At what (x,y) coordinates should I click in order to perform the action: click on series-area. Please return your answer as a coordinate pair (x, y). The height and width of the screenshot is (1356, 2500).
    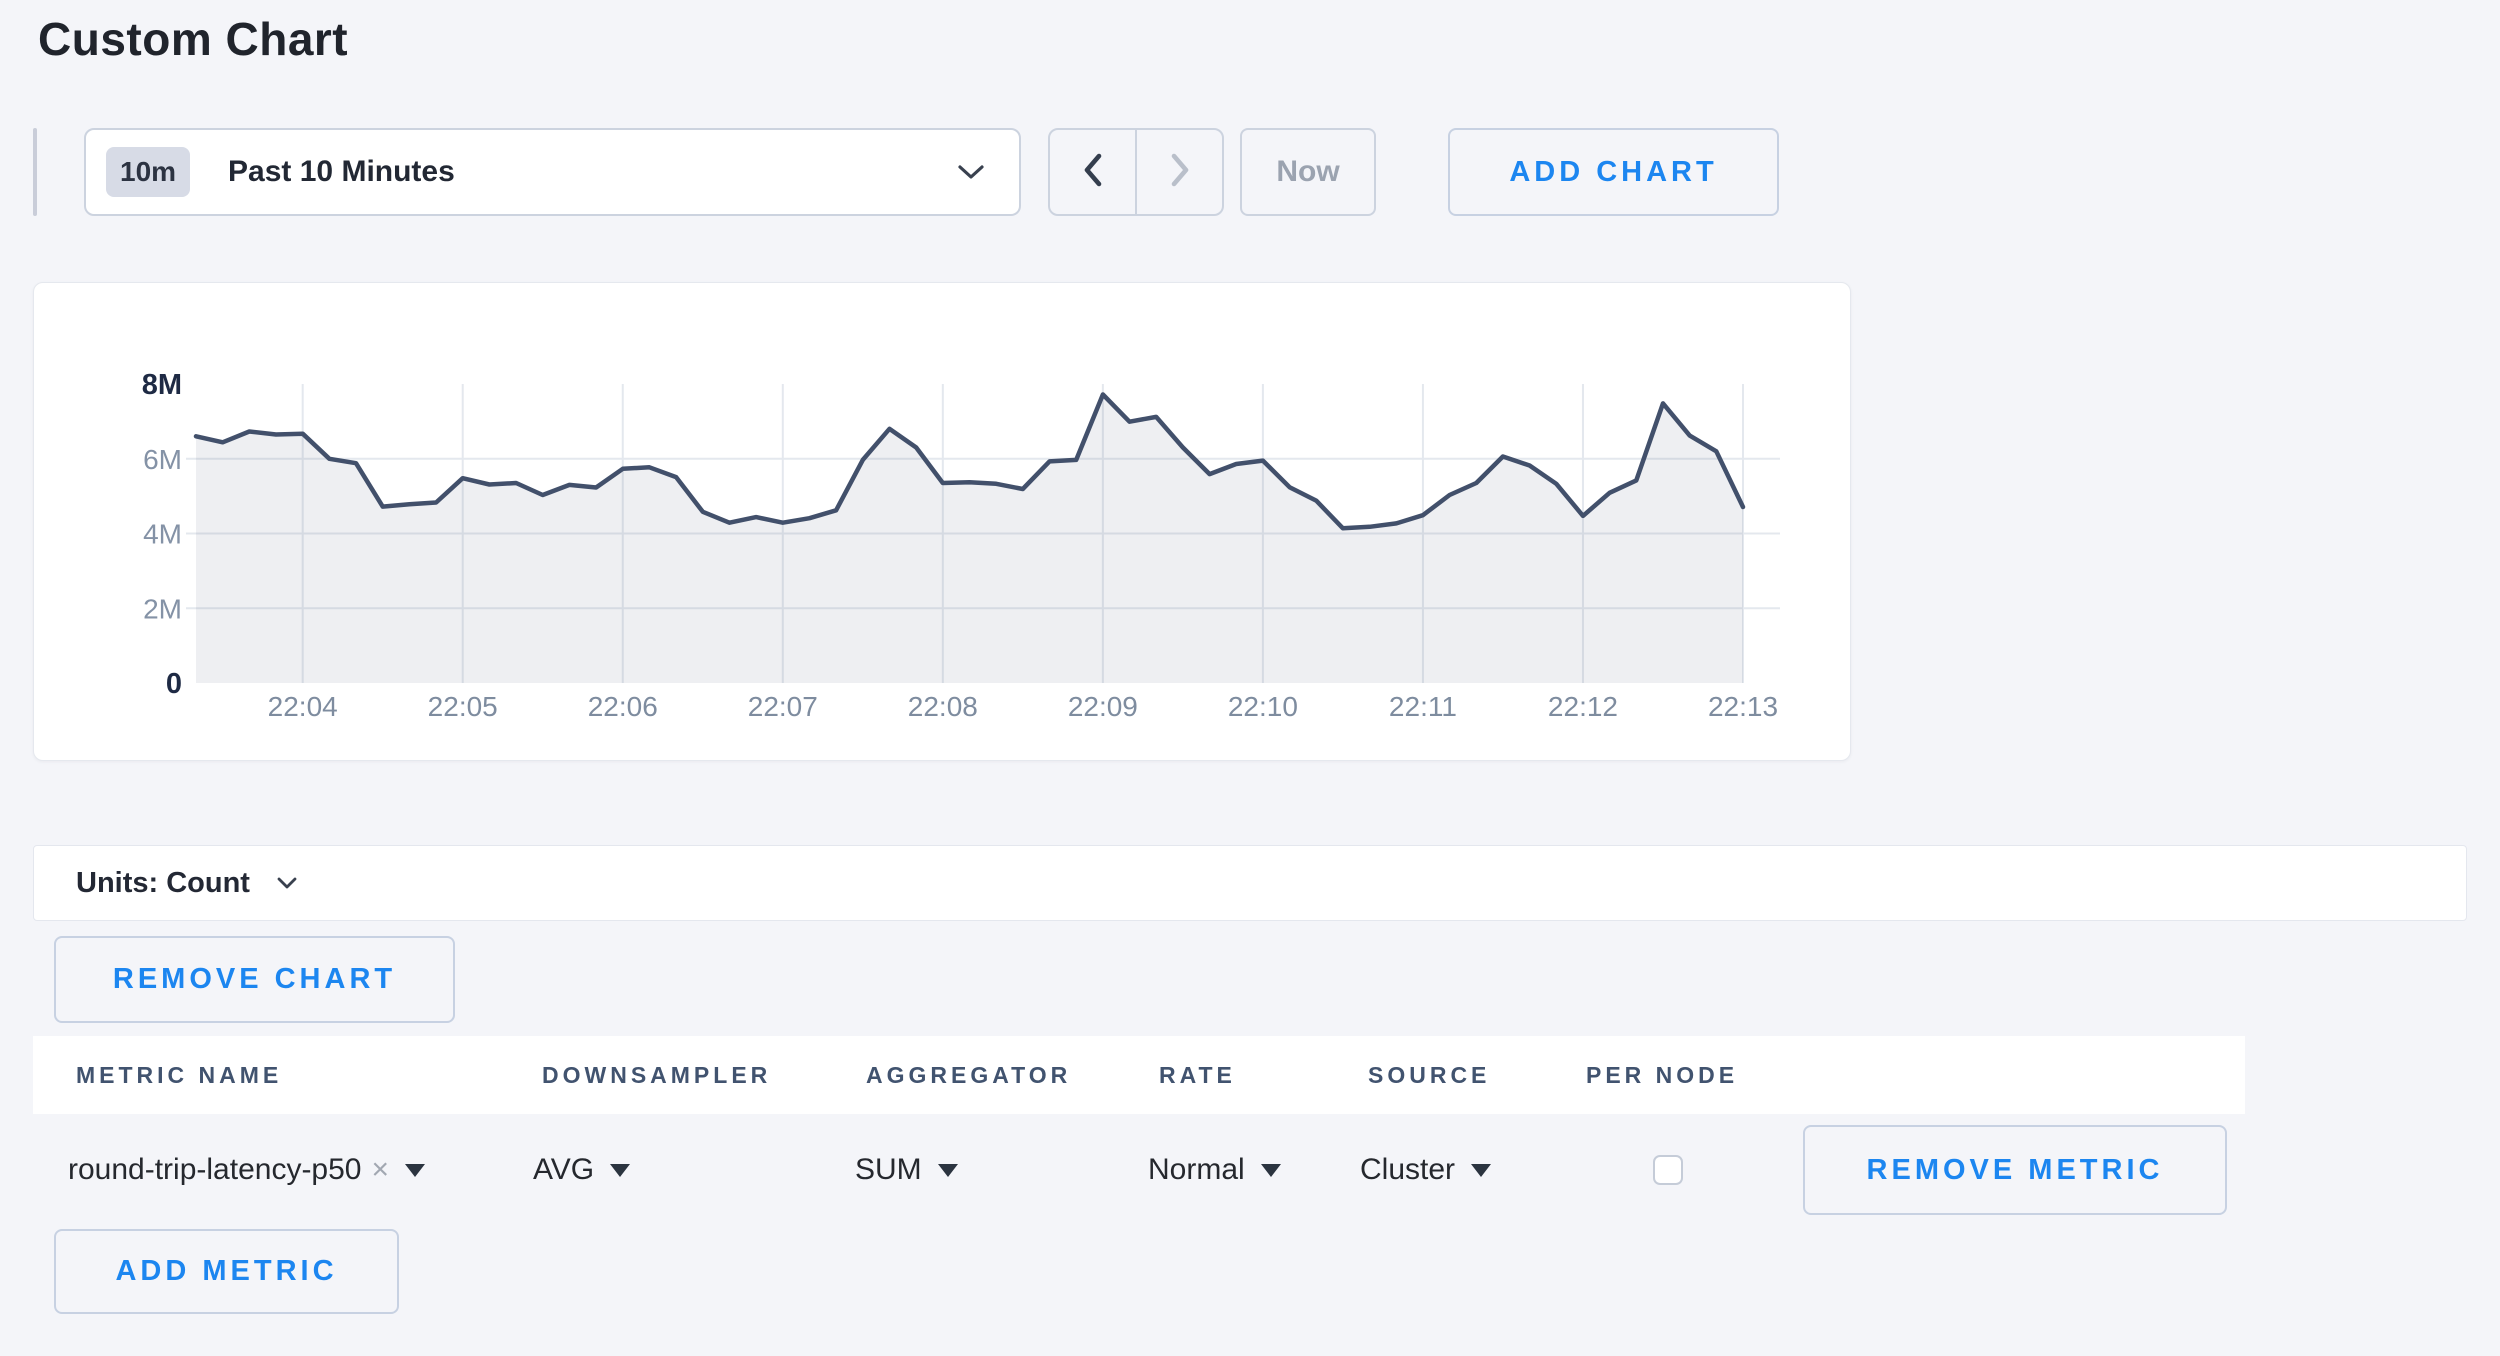
    Looking at the image, I should click on (969, 538).